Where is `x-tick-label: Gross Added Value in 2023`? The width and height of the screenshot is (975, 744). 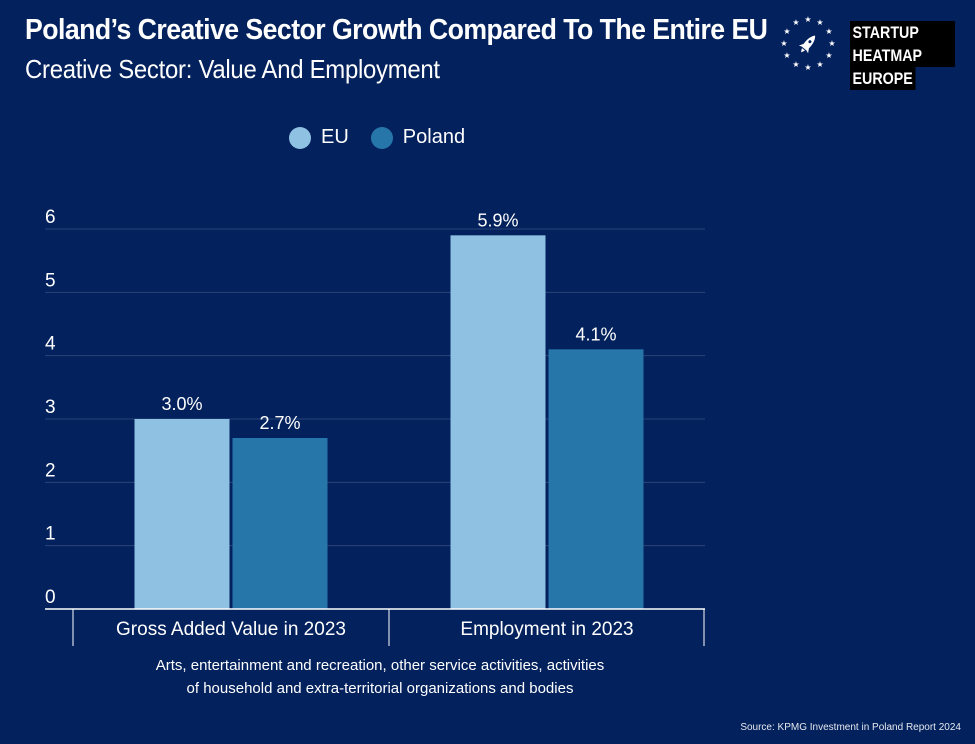
x-tick-label: Gross Added Value in 2023 is located at coordinates (231, 629).